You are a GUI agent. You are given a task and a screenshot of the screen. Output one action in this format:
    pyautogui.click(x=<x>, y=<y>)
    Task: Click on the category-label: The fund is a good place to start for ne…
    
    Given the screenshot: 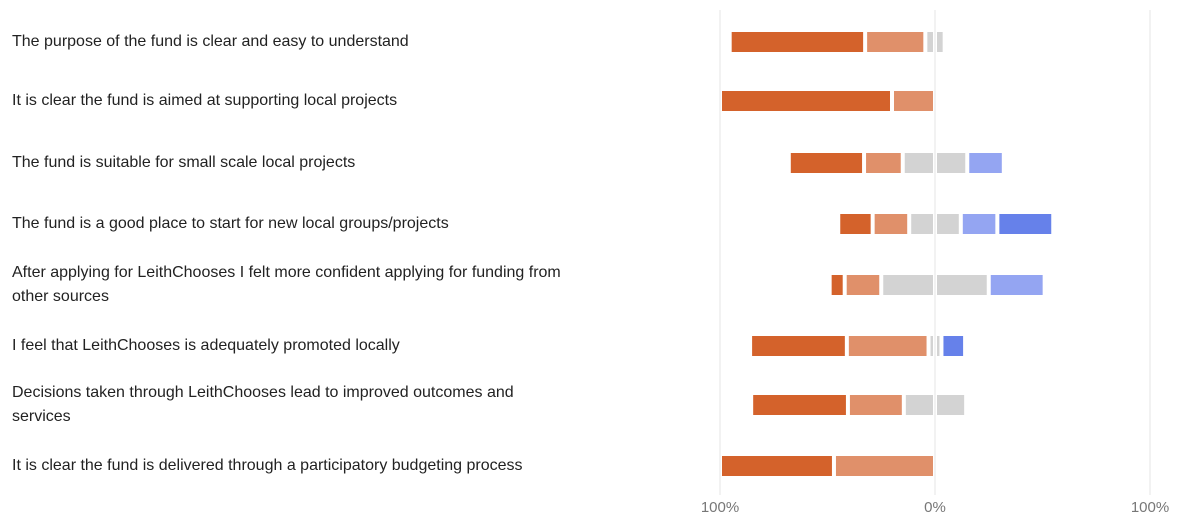 What is the action you would take?
    pyautogui.click(x=230, y=223)
    